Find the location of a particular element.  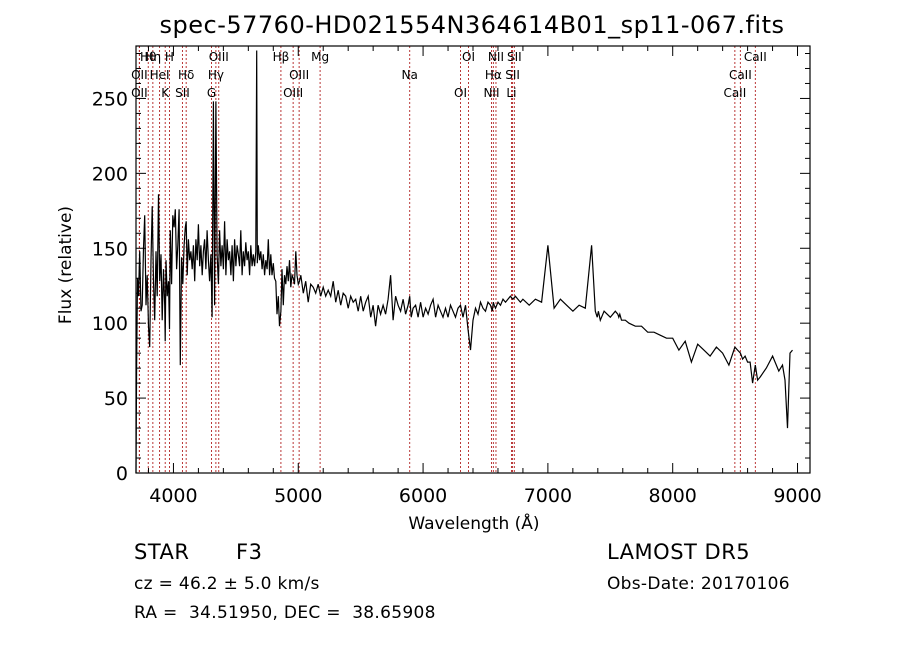

observation-date: Obs-Date: 20170106 is located at coordinates (698, 584).